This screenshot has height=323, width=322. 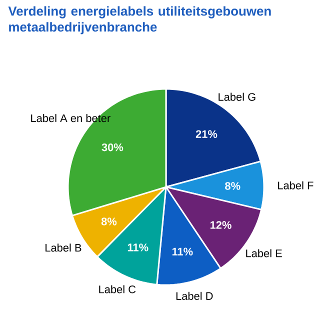 I want to click on chart-title: Verdeling energielabels utiliteitsgebouwen metaalbedrijvenbranche, so click(x=139, y=20).